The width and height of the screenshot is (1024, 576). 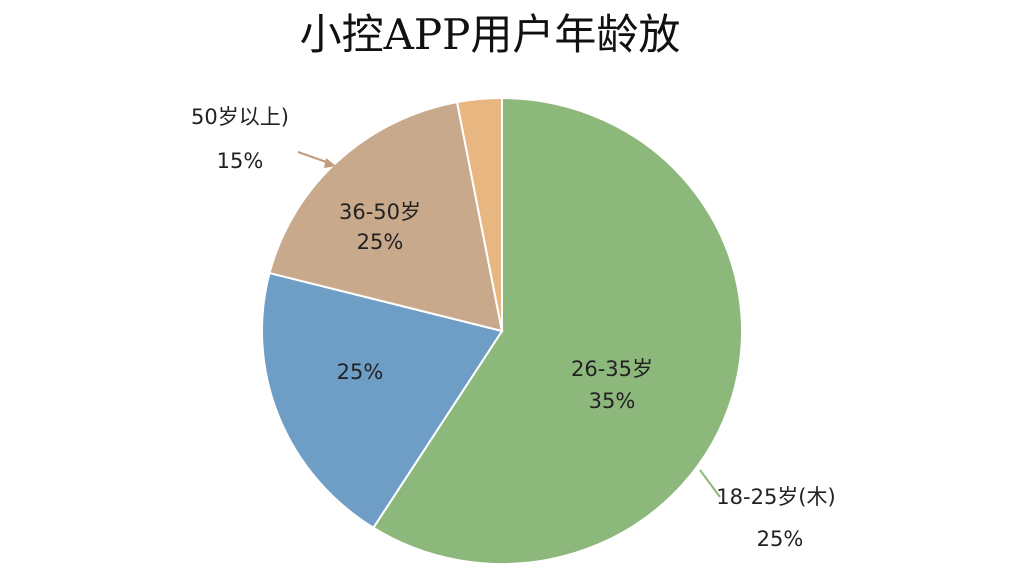 I want to click on chart-title: 小控APP用户年龄放, so click(x=490, y=34).